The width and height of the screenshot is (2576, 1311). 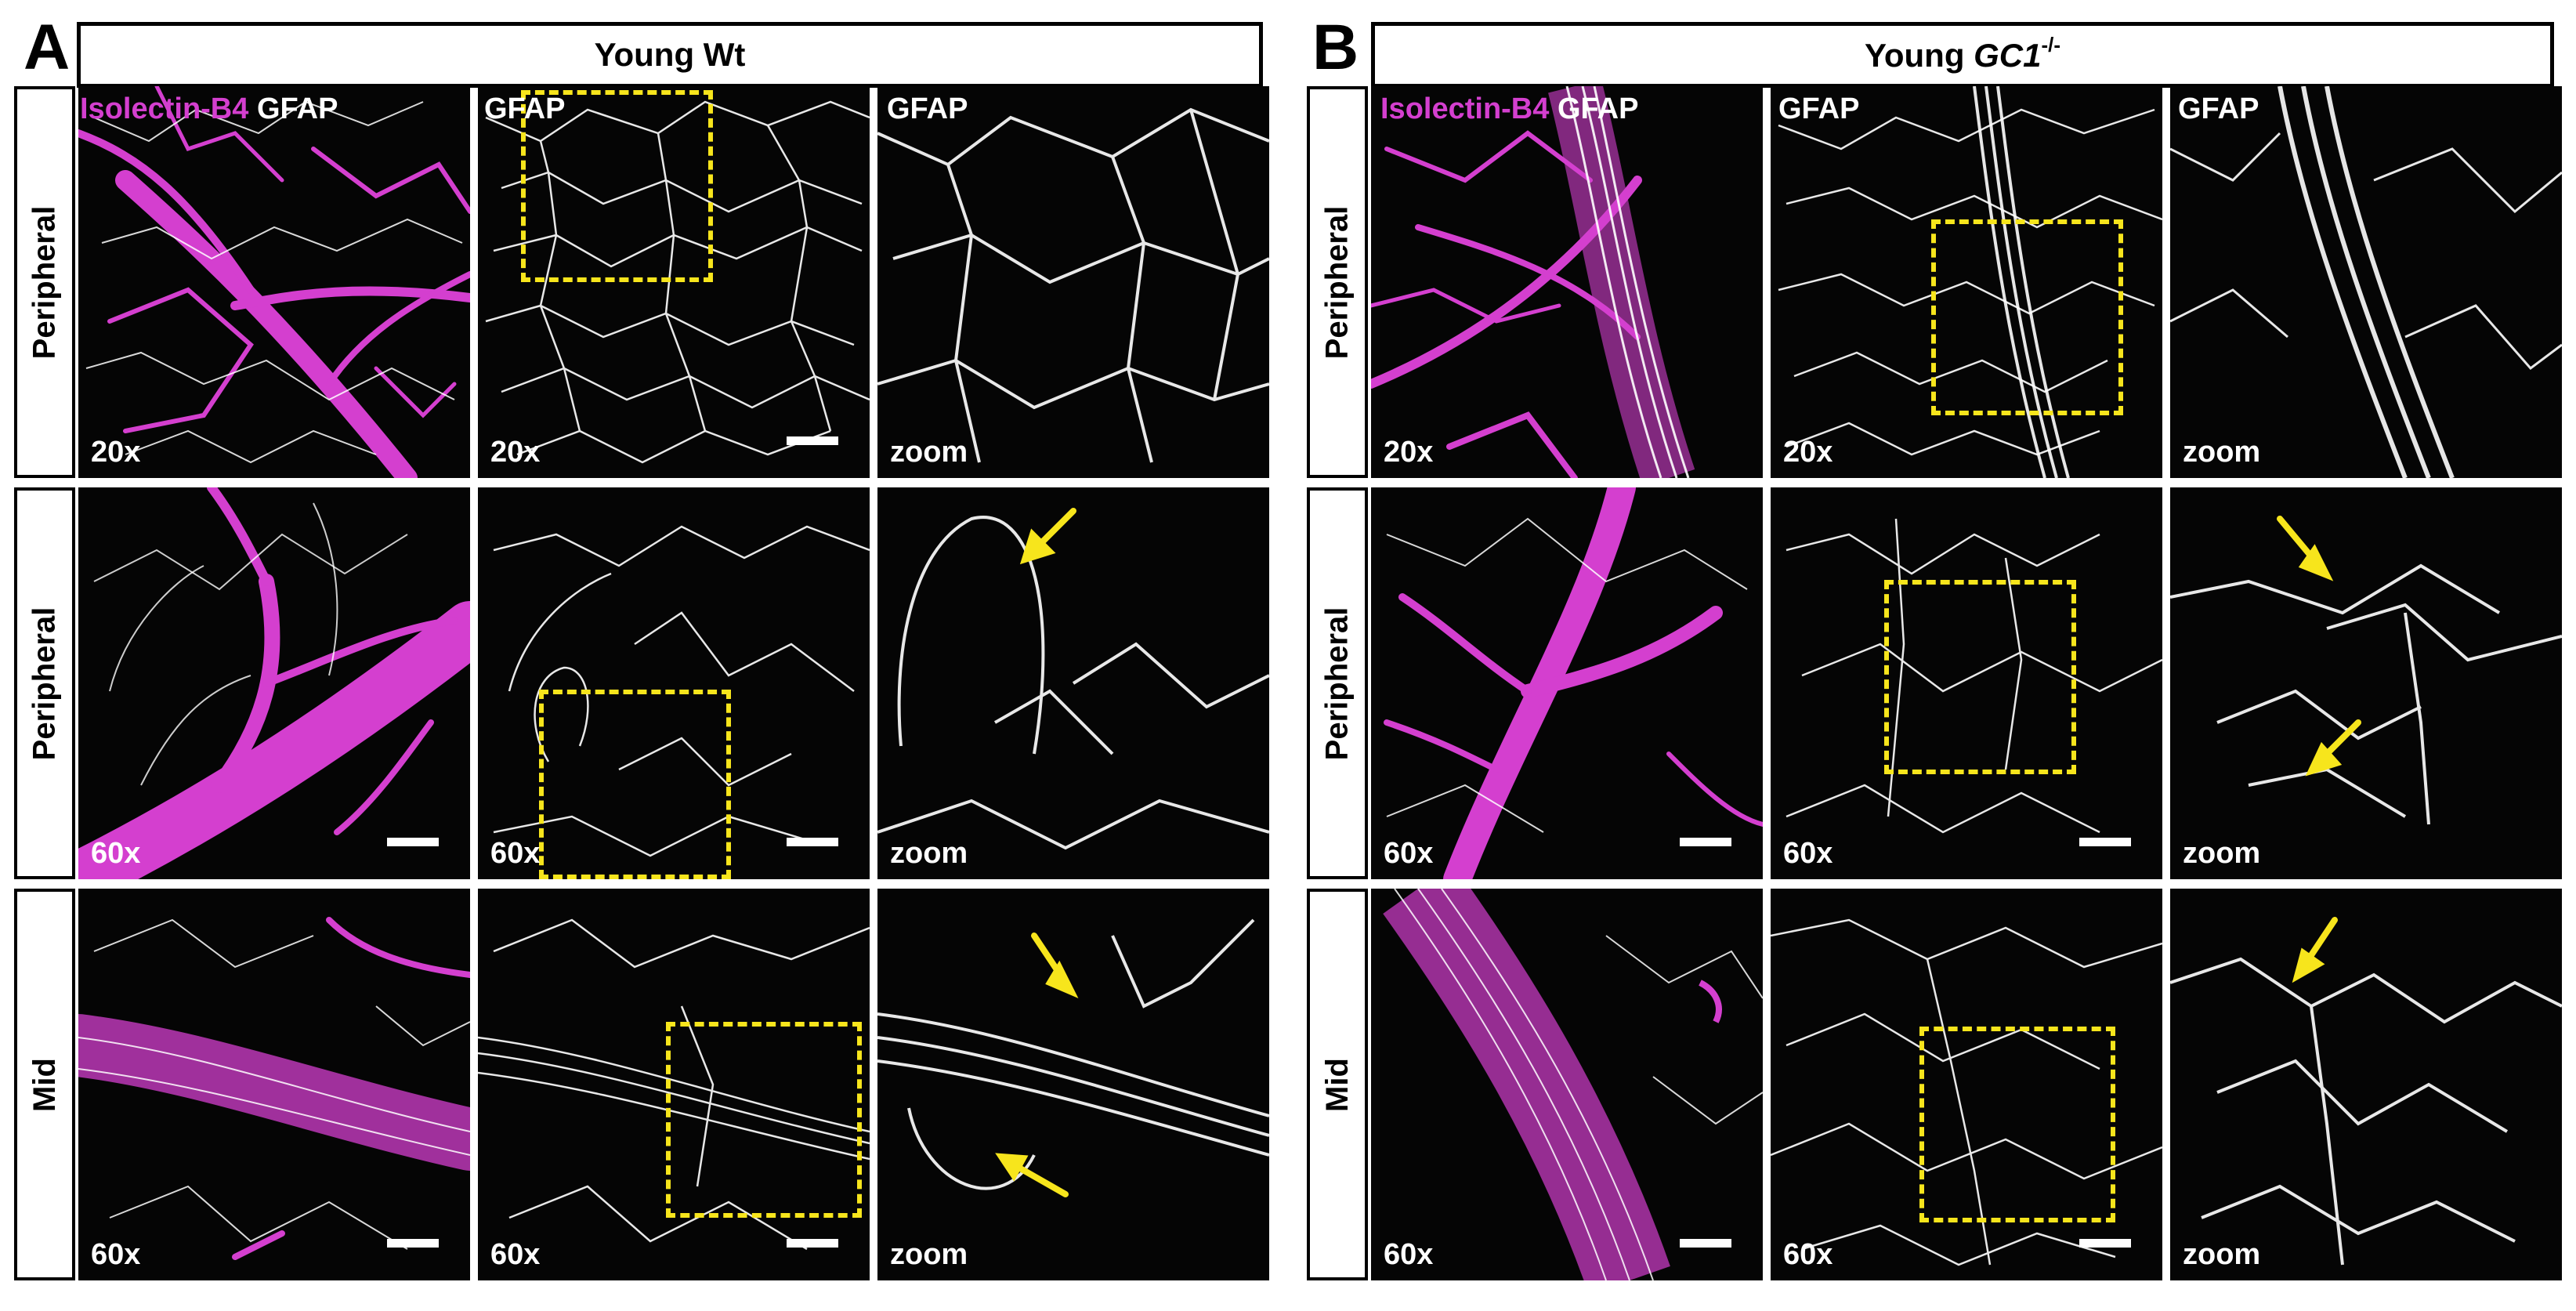 What do you see at coordinates (1567, 1084) in the screenshot?
I see `micrograph-b-merge-r3: 60x` at bounding box center [1567, 1084].